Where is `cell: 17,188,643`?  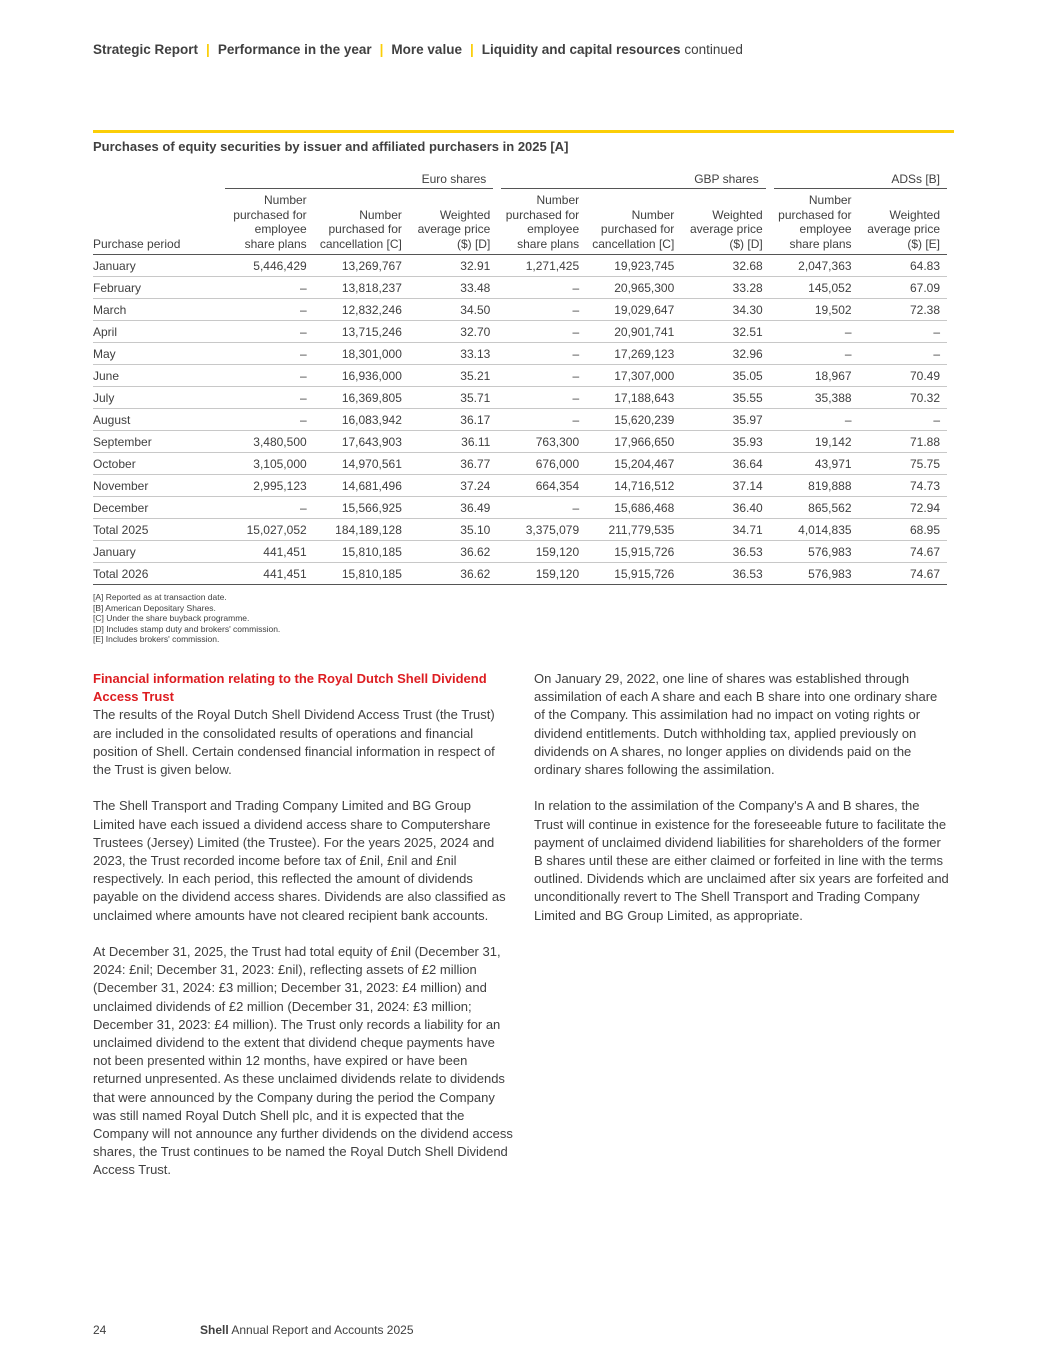
cell: 17,188,643 is located at coordinates (634, 397).